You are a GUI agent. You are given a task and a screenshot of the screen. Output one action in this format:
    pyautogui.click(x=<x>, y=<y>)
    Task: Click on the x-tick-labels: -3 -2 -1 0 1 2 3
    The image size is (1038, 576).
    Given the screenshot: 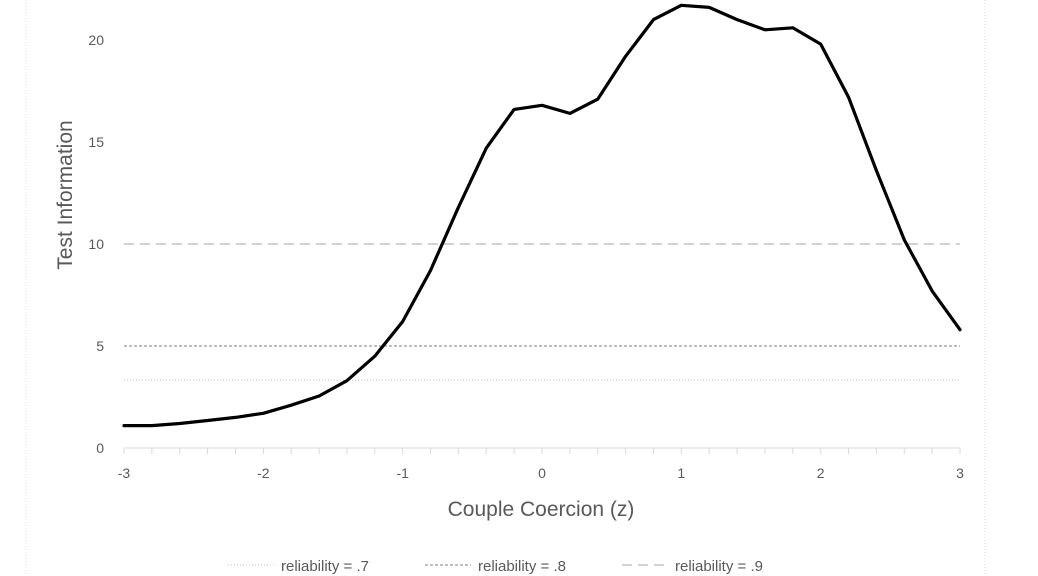 What is the action you would take?
    pyautogui.click(x=541, y=473)
    